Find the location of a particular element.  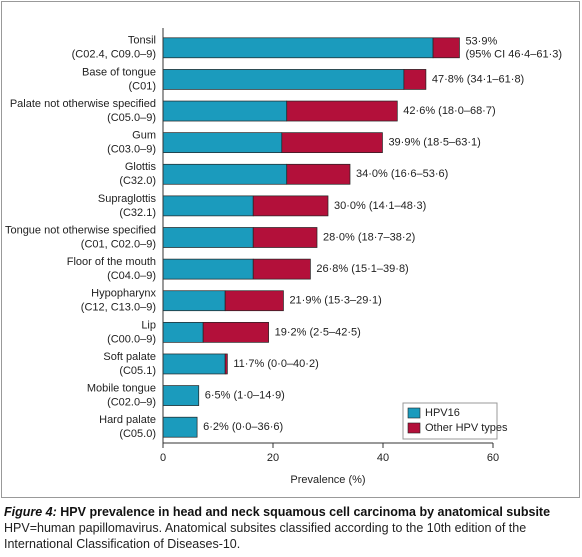

category-code: (C05.0–9) is located at coordinates (131, 118).